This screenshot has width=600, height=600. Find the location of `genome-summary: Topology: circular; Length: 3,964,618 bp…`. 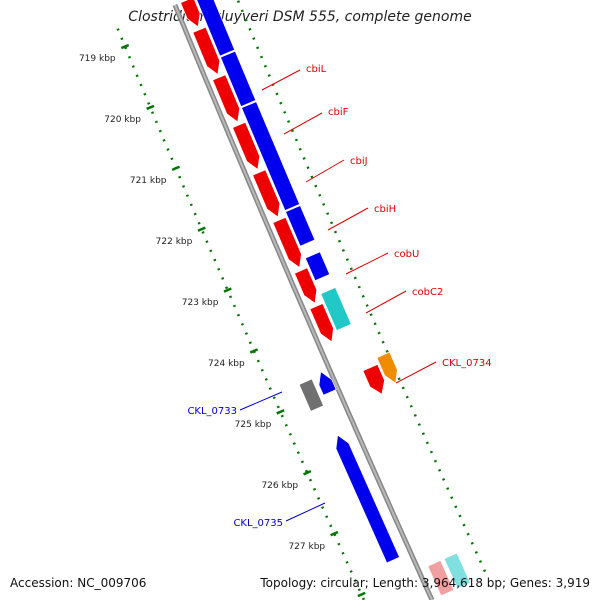

genome-summary: Topology: circular; Length: 3,964,618 bp… is located at coordinates (425, 583).